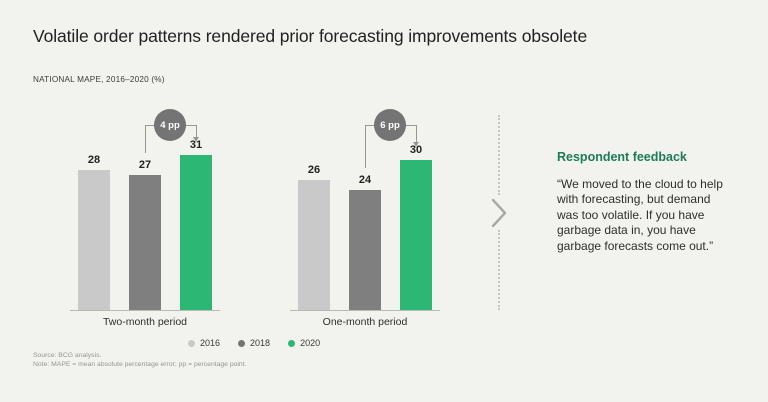 Image resolution: width=768 pixels, height=402 pixels. Describe the element at coordinates (94, 160) in the screenshot. I see `bar-value-2016: 28` at that location.